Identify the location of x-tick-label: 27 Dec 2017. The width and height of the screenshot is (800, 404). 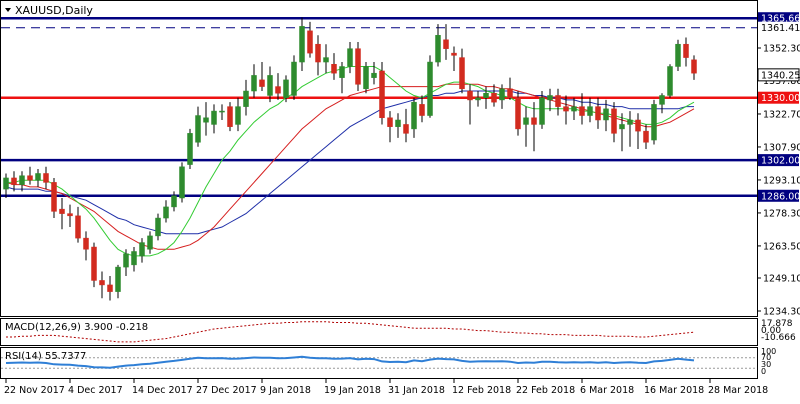
(226, 390).